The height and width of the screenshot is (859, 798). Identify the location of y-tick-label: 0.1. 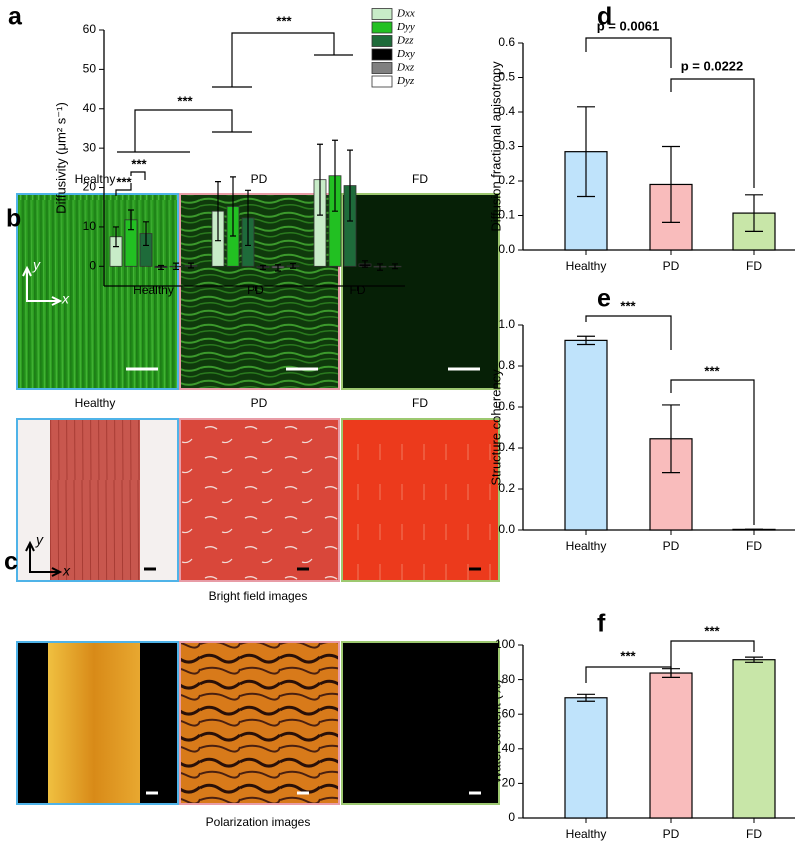
(506, 215).